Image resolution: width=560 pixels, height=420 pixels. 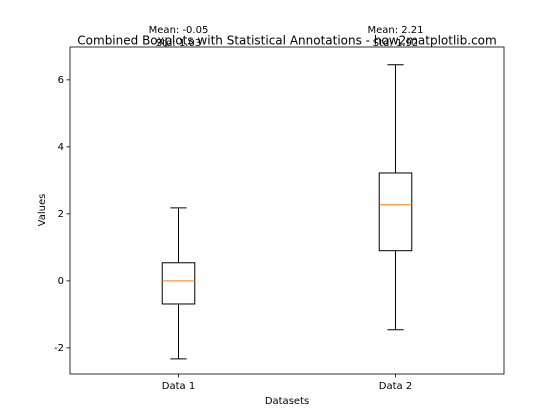 What do you see at coordinates (42, 210) in the screenshot?
I see `y-axis-label: Values` at bounding box center [42, 210].